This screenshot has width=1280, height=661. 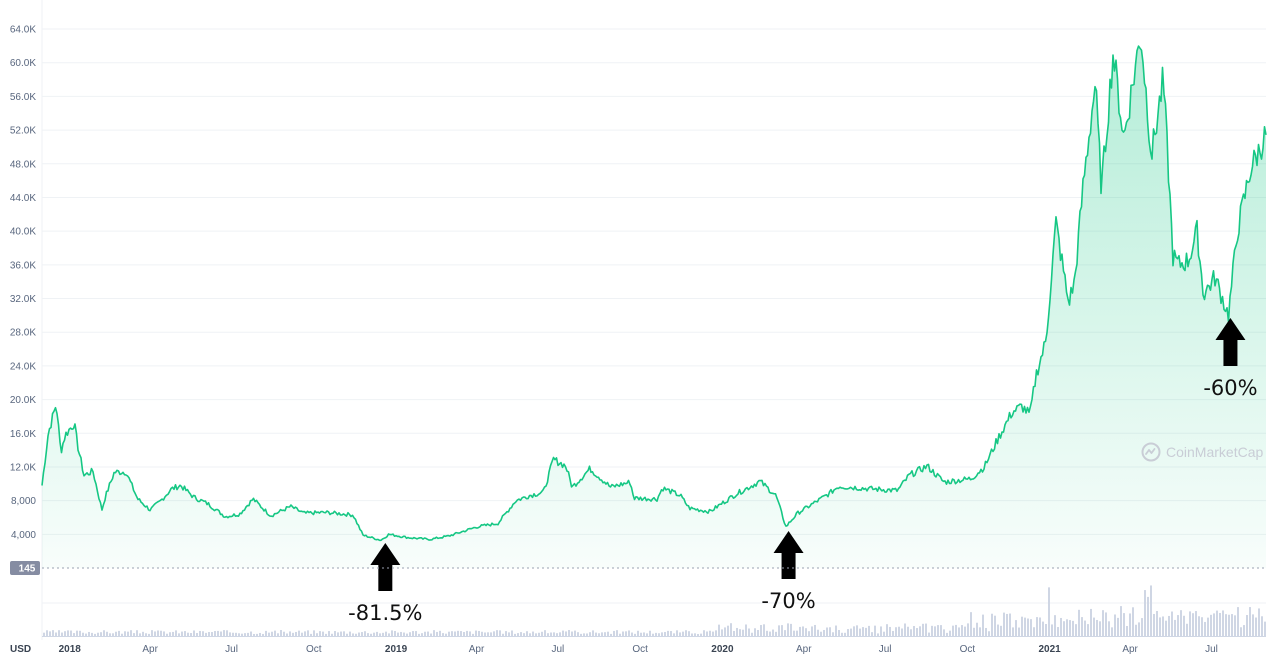 I want to click on x-tick-label: Oct, so click(x=968, y=649).